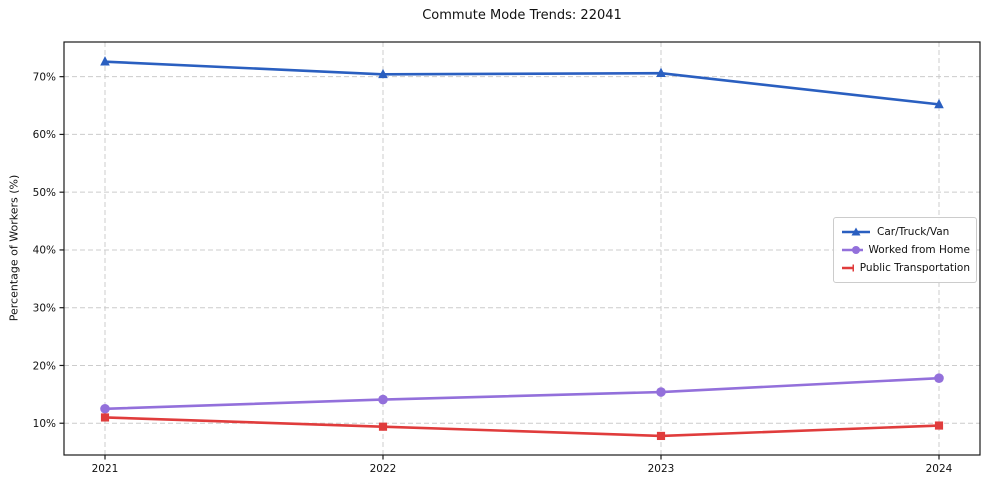  Describe the element at coordinates (522, 15) in the screenshot. I see `chart-title: Commute Mode Trends: 22041` at that location.